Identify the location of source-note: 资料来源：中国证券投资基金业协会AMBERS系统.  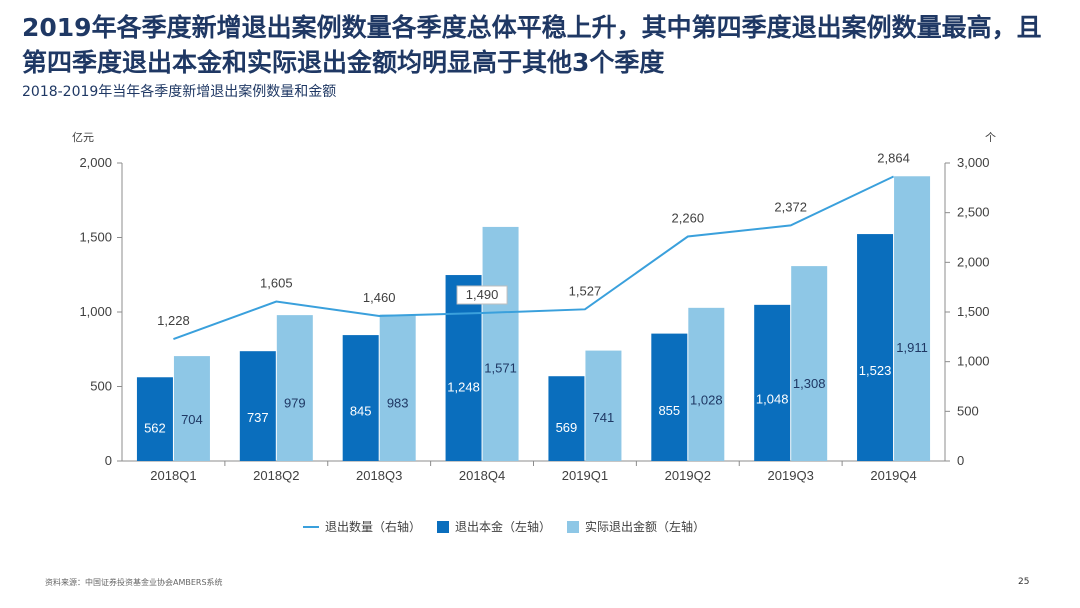
(134, 582).